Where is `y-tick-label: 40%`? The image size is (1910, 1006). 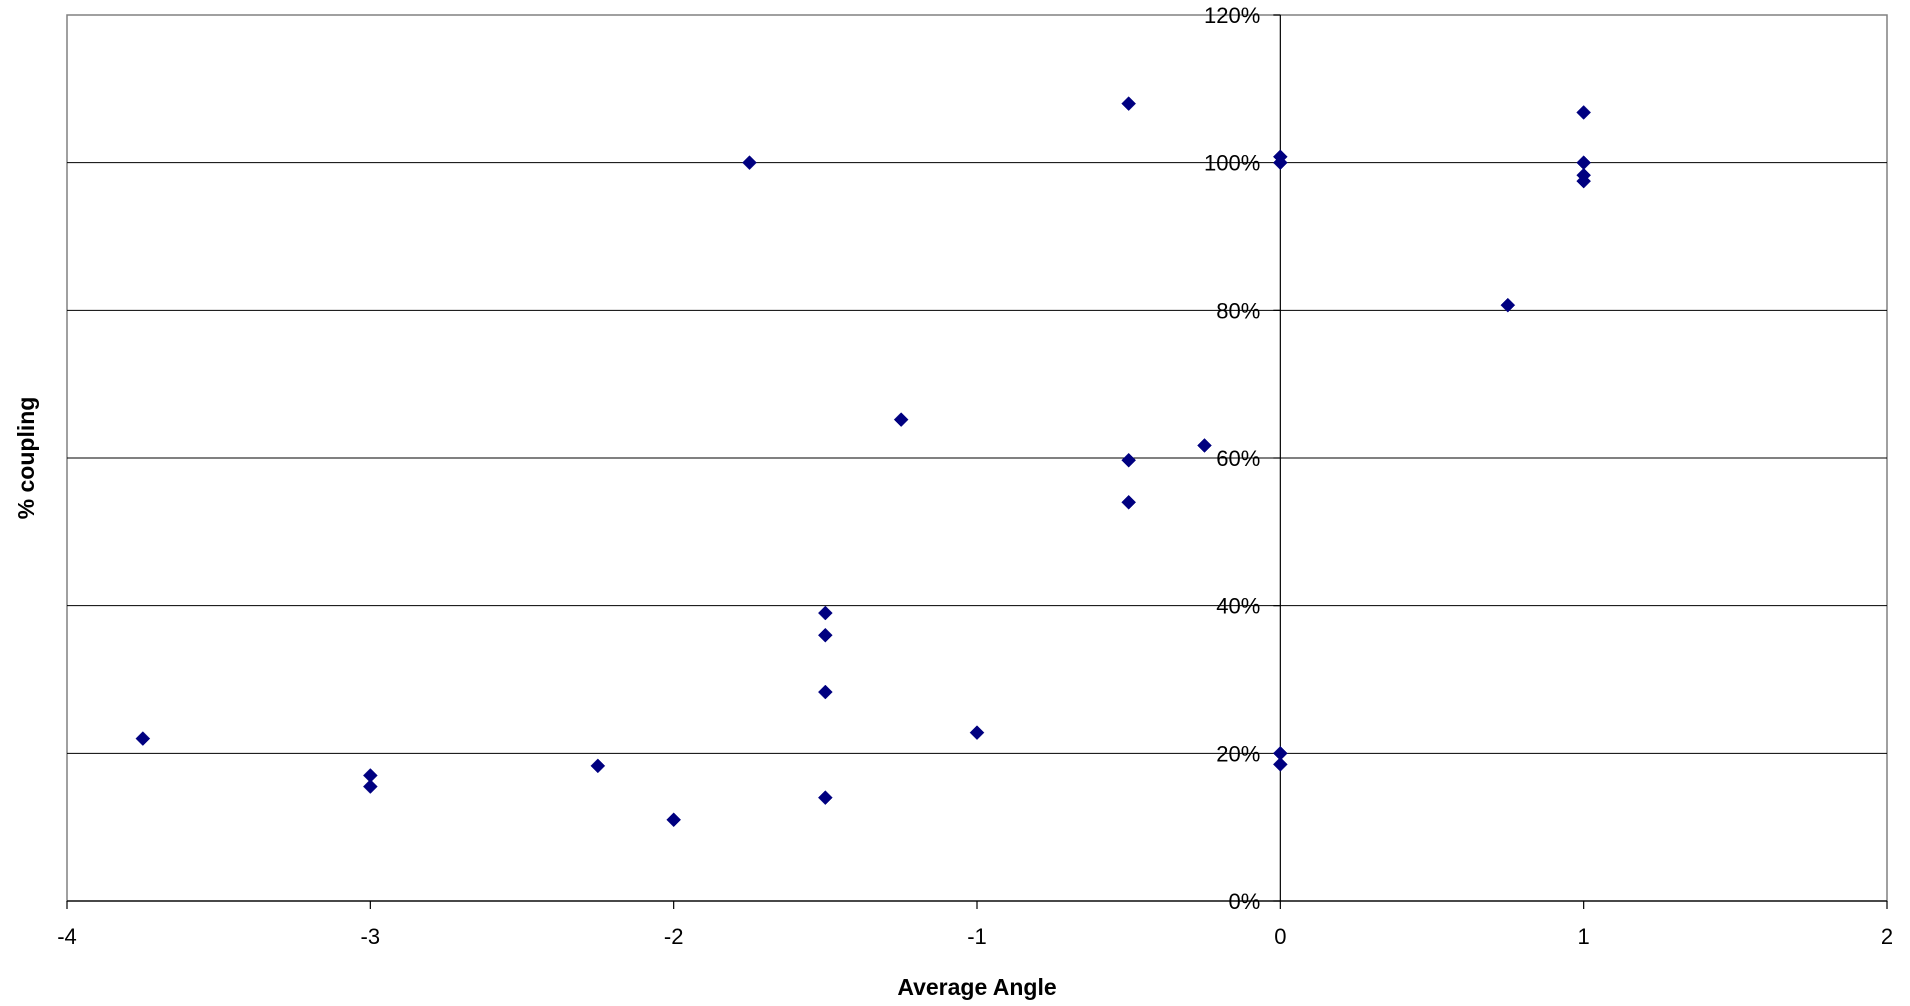
y-tick-label: 40% is located at coordinates (1238, 606).